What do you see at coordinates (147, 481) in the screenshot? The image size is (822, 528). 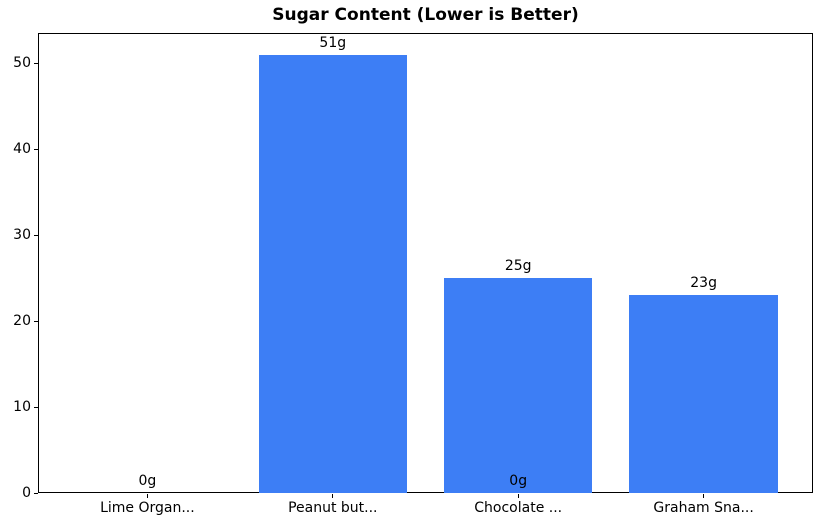 I see `bar-value-label: 0g` at bounding box center [147, 481].